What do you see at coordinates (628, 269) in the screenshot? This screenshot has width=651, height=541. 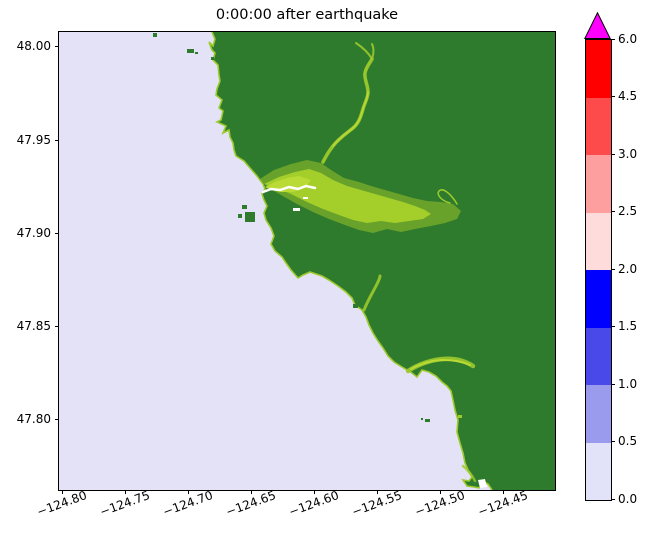 I see `colorbar-tick-label: 2.0` at bounding box center [628, 269].